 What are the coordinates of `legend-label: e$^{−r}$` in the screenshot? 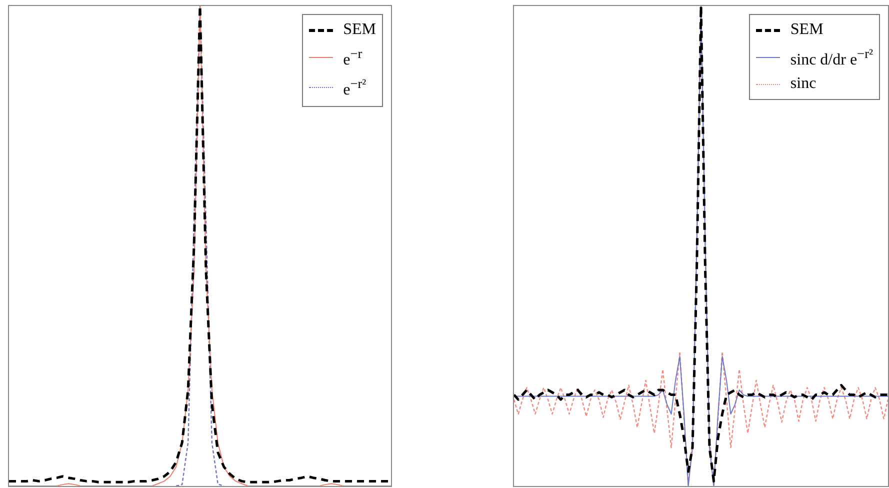 It's located at (352, 57).